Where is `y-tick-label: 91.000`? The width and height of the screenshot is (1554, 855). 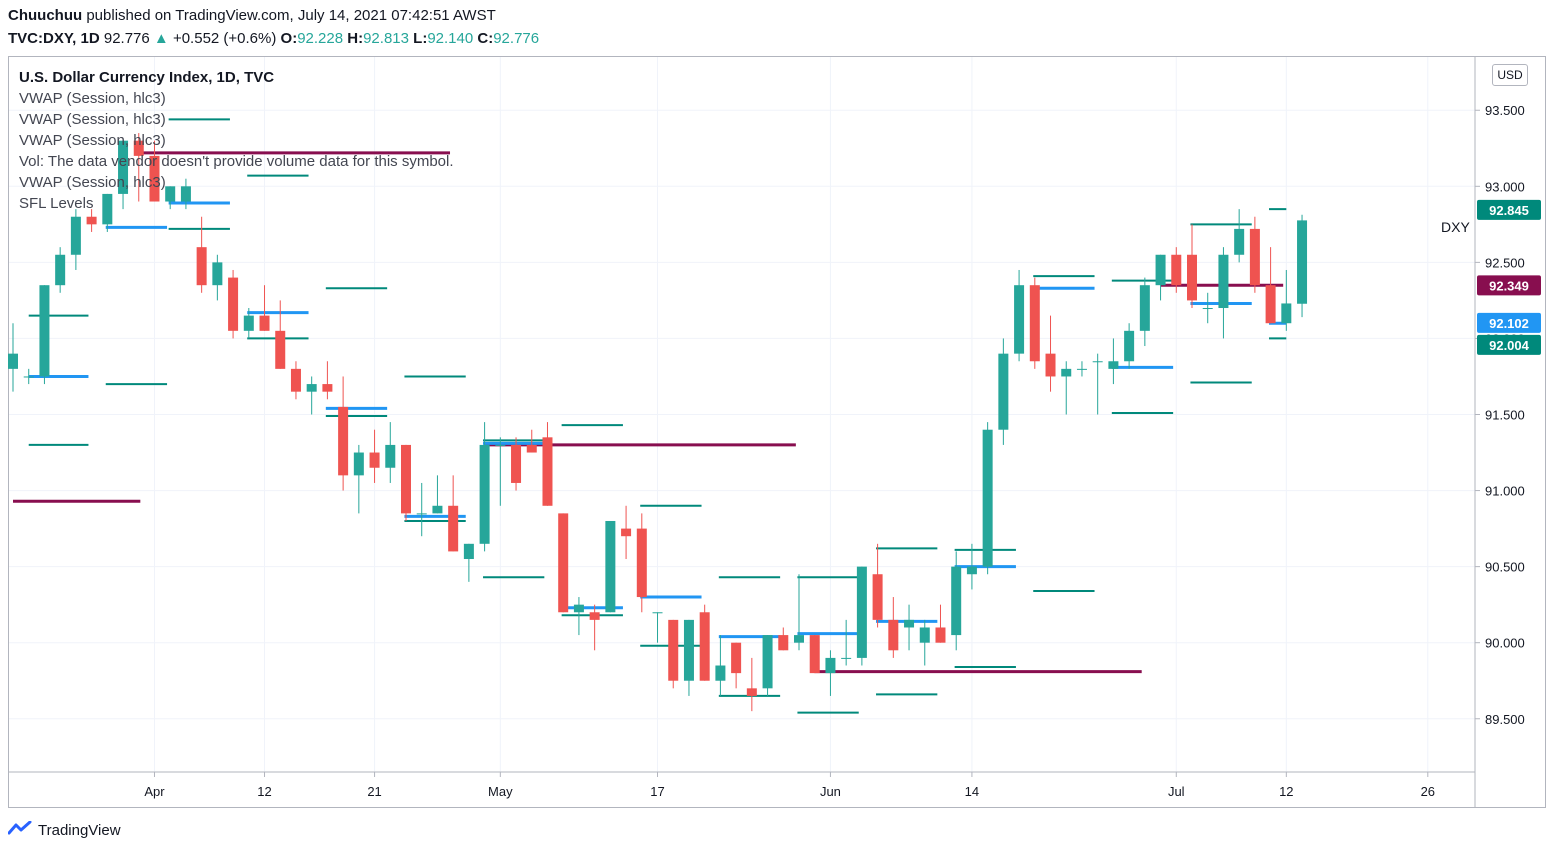 y-tick-label: 91.000 is located at coordinates (1505, 491).